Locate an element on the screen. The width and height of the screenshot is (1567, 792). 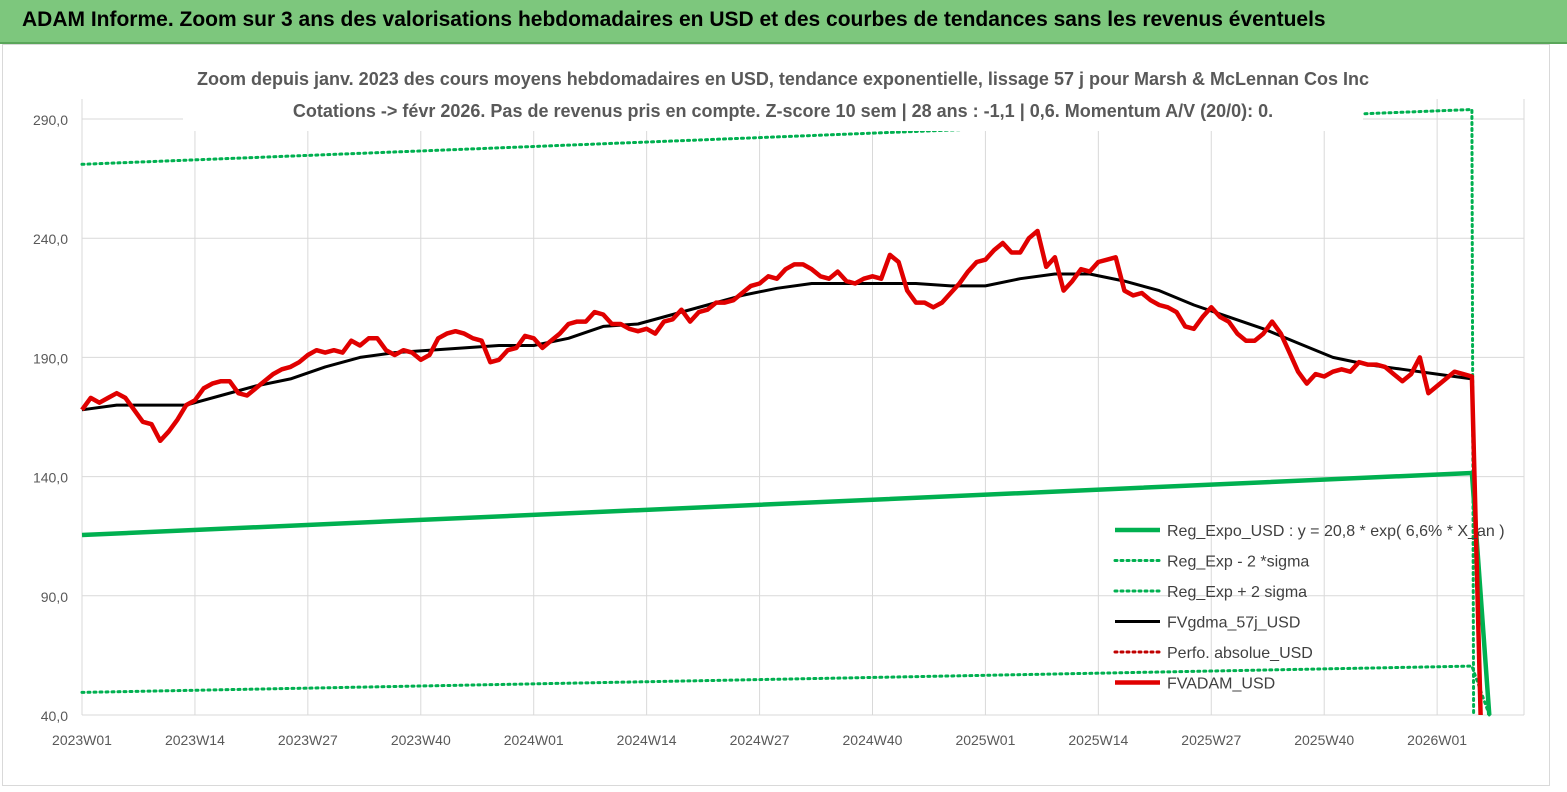
x-tick-label: 2026W01 is located at coordinates (1437, 740).